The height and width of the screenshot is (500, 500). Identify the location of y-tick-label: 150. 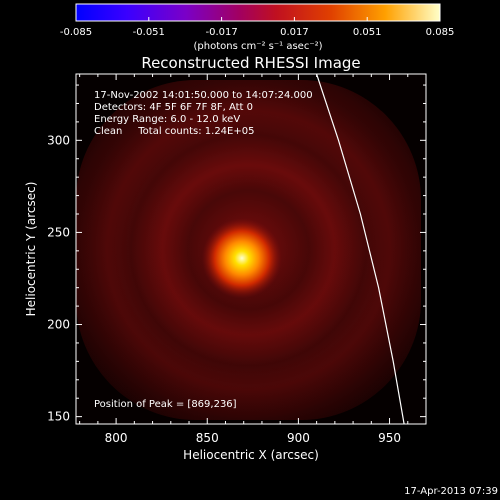
(58, 417).